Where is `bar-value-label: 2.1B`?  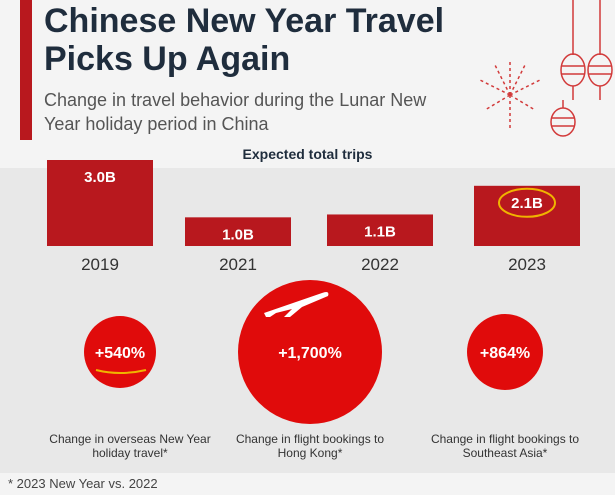
bar-value-label: 2.1B is located at coordinates (527, 203).